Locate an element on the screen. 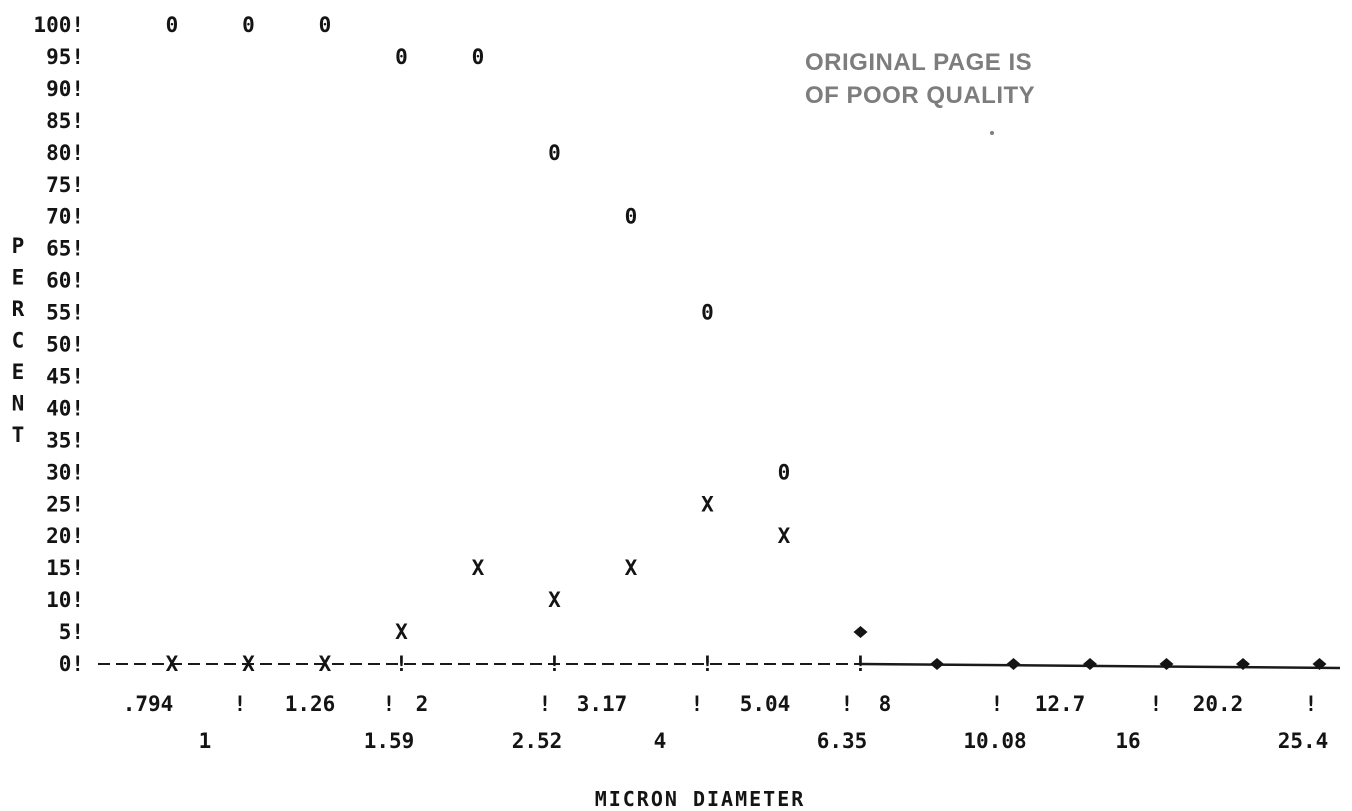 The image size is (1352, 811). y-tick-label: 30! is located at coordinates (65, 472).